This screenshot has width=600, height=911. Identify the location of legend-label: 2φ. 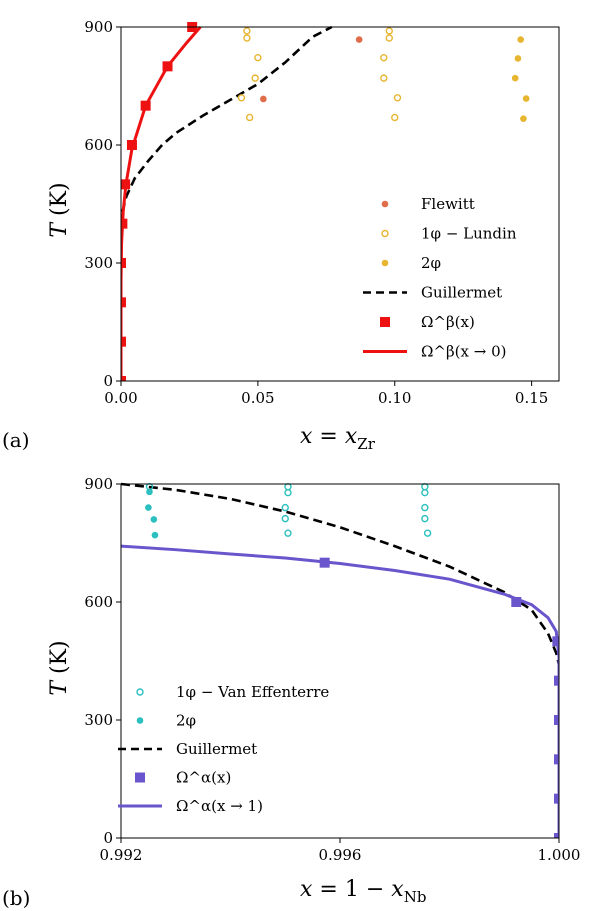
(186, 721).